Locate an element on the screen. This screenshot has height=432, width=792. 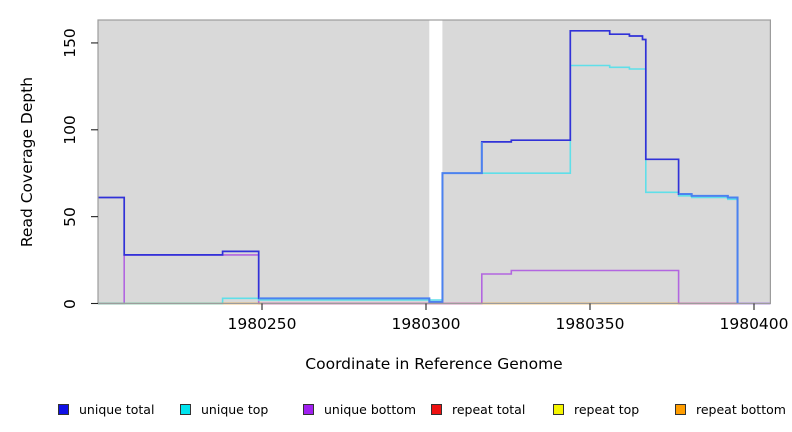
legend-label: repeat top is located at coordinates (607, 409).